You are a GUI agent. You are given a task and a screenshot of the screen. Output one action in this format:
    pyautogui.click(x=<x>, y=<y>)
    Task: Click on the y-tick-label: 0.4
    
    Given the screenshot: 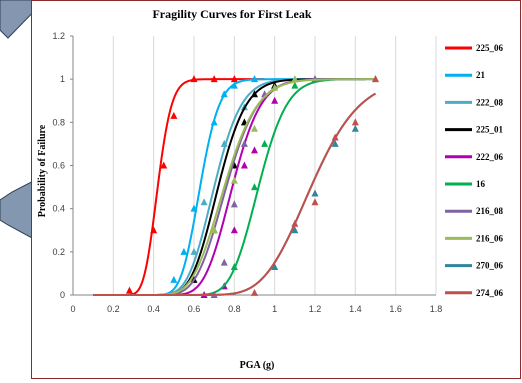 What is the action you would take?
    pyautogui.click(x=58, y=209)
    